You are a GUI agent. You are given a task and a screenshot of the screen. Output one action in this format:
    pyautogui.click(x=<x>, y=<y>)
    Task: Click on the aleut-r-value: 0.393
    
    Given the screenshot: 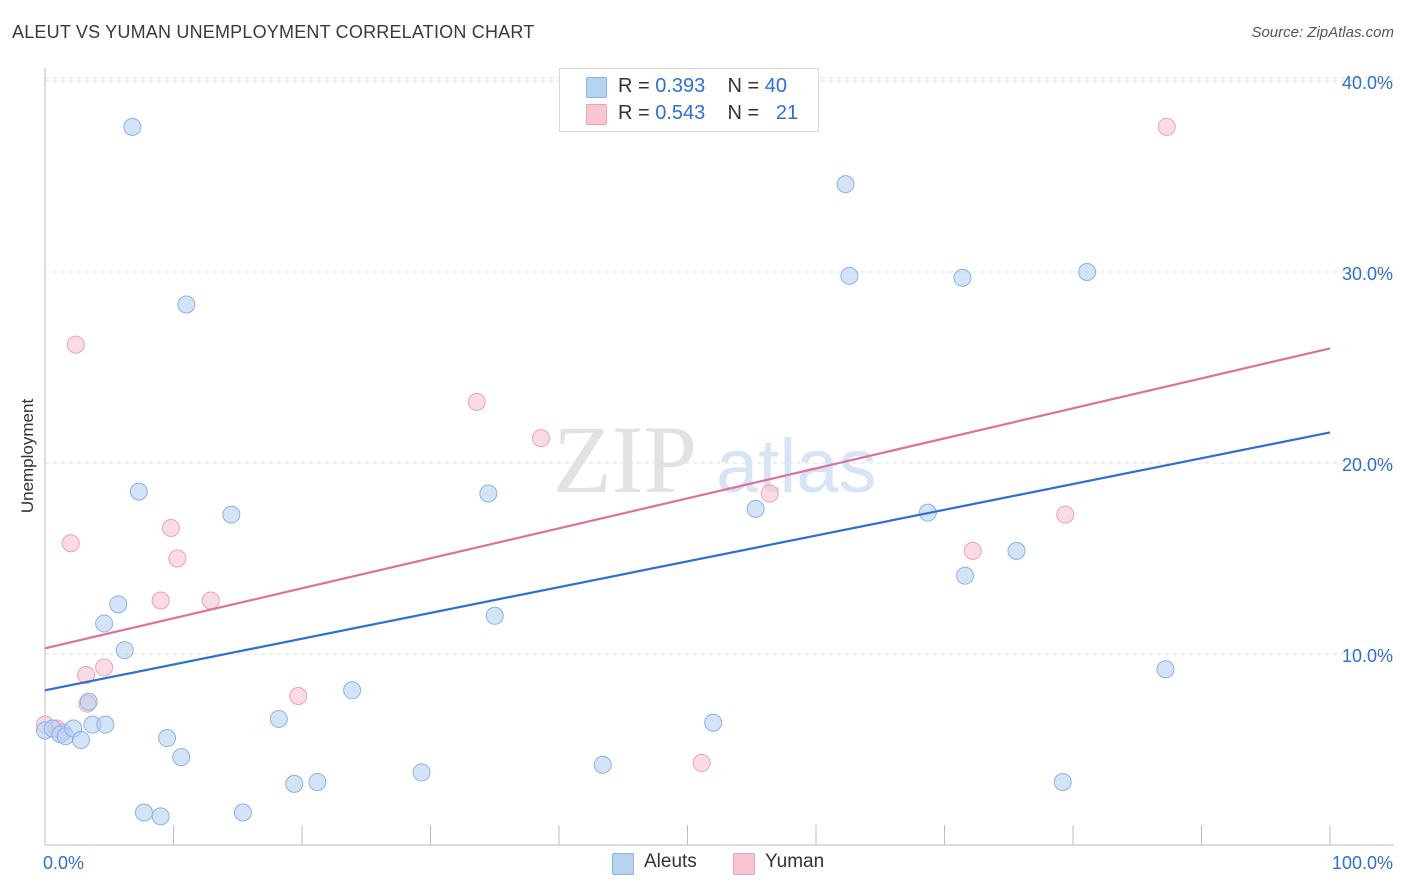 What is the action you would take?
    pyautogui.click(x=680, y=86)
    